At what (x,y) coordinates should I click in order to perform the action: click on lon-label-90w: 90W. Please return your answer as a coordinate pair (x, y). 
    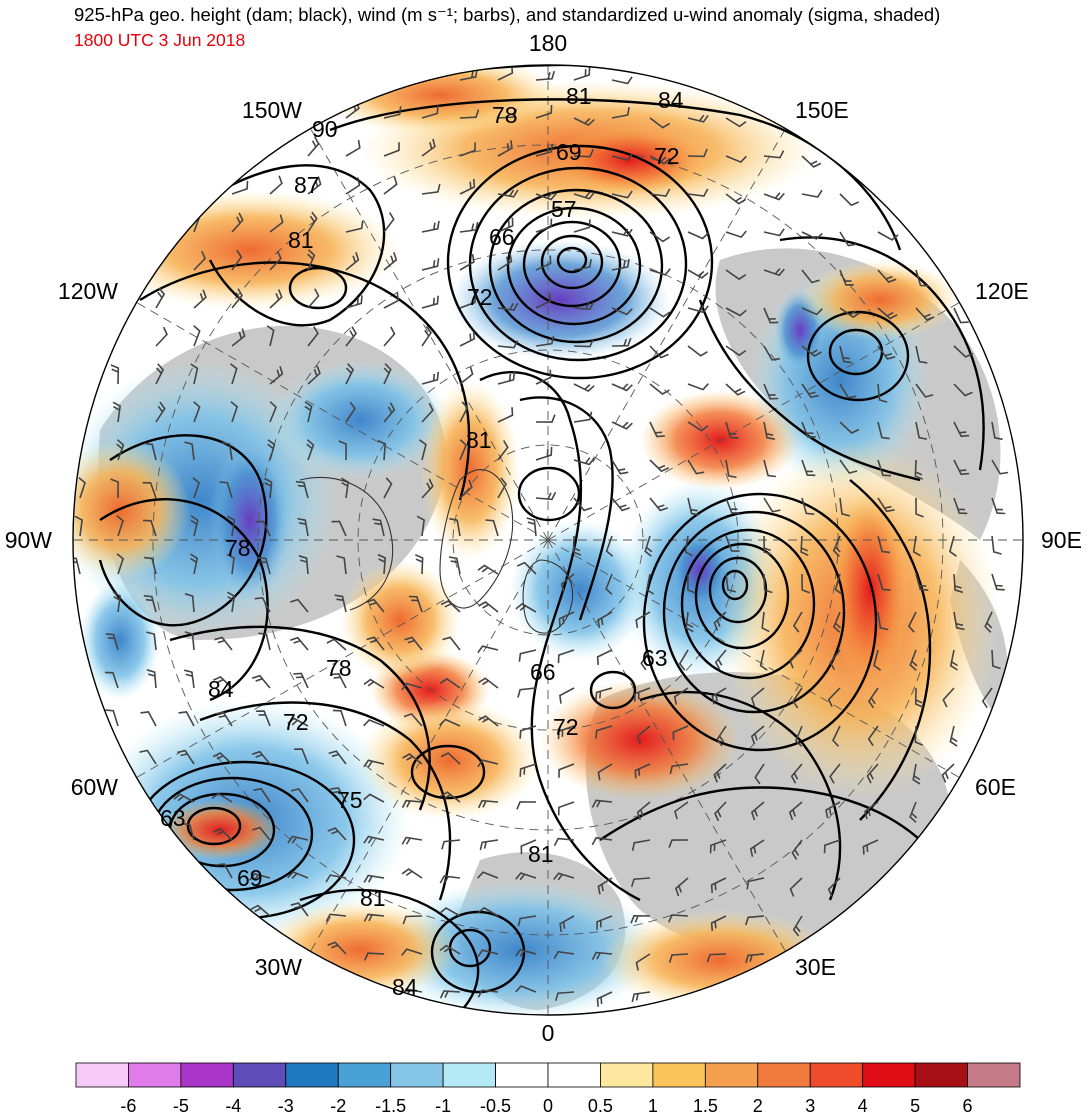
    Looking at the image, I should click on (29, 540).